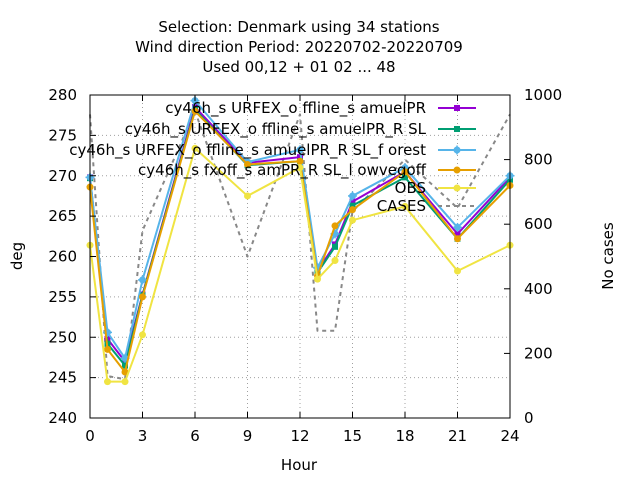  I want to click on x-tick-label: 9, so click(248, 436).